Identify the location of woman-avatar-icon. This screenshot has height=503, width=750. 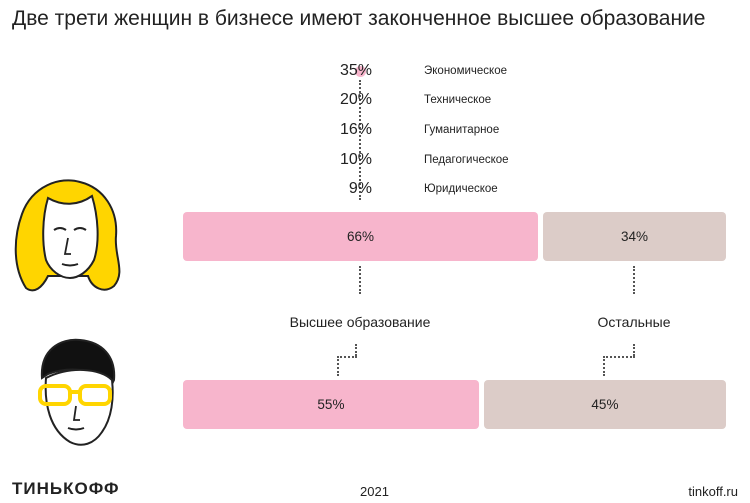
(67, 235).